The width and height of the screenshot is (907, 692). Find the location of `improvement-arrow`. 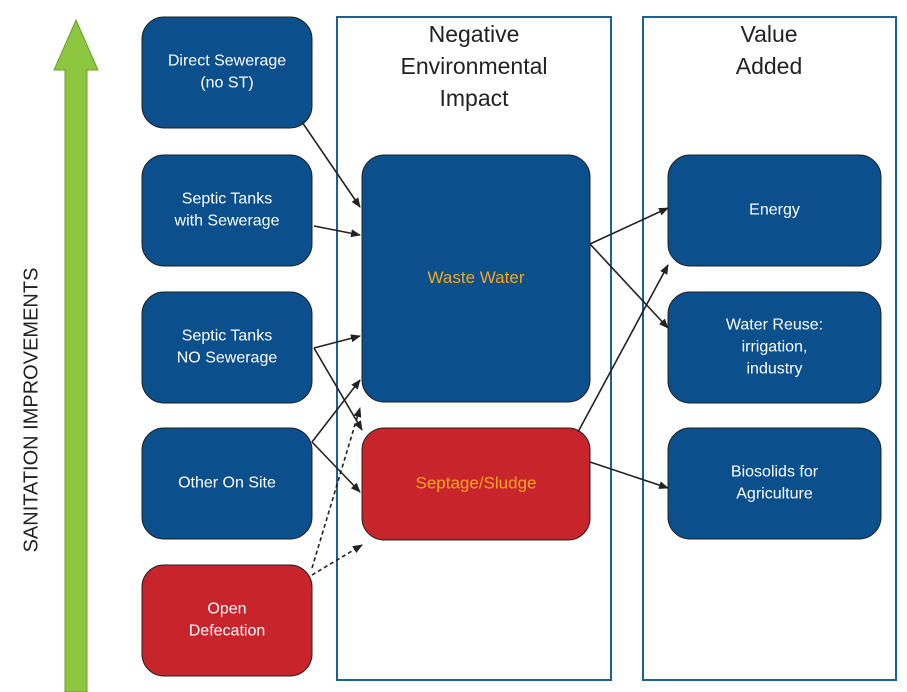

improvement-arrow is located at coordinates (76, 355).